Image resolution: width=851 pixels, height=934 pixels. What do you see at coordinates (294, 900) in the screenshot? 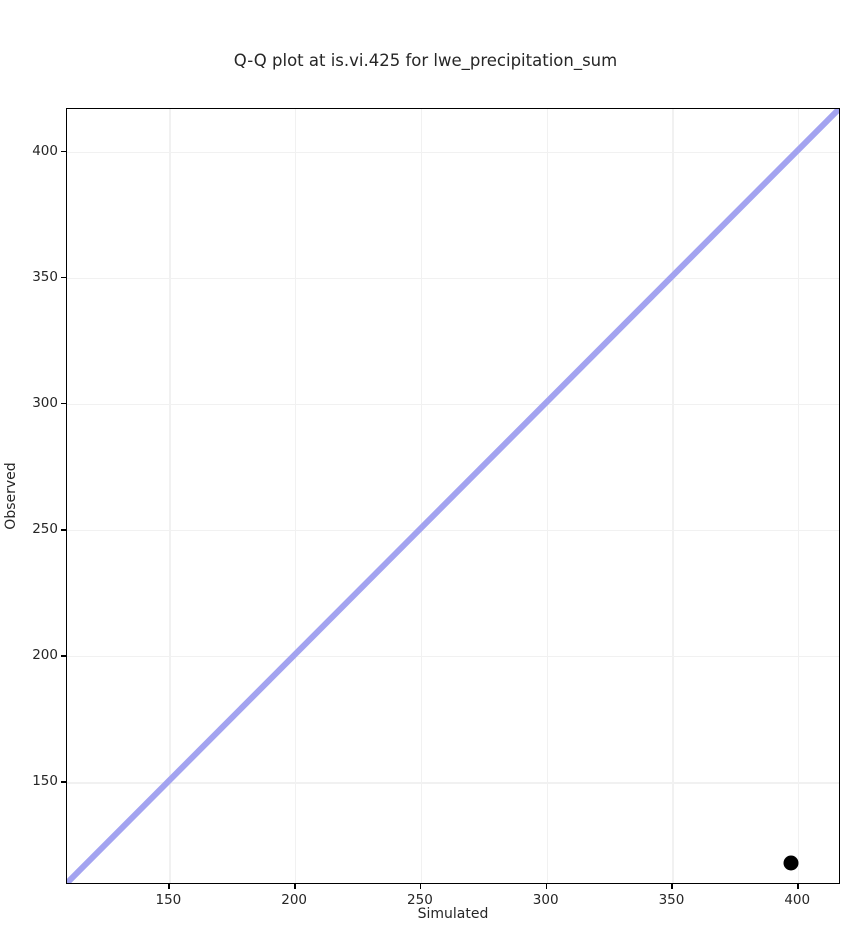
I see `x-tick-label: 200` at bounding box center [294, 900].